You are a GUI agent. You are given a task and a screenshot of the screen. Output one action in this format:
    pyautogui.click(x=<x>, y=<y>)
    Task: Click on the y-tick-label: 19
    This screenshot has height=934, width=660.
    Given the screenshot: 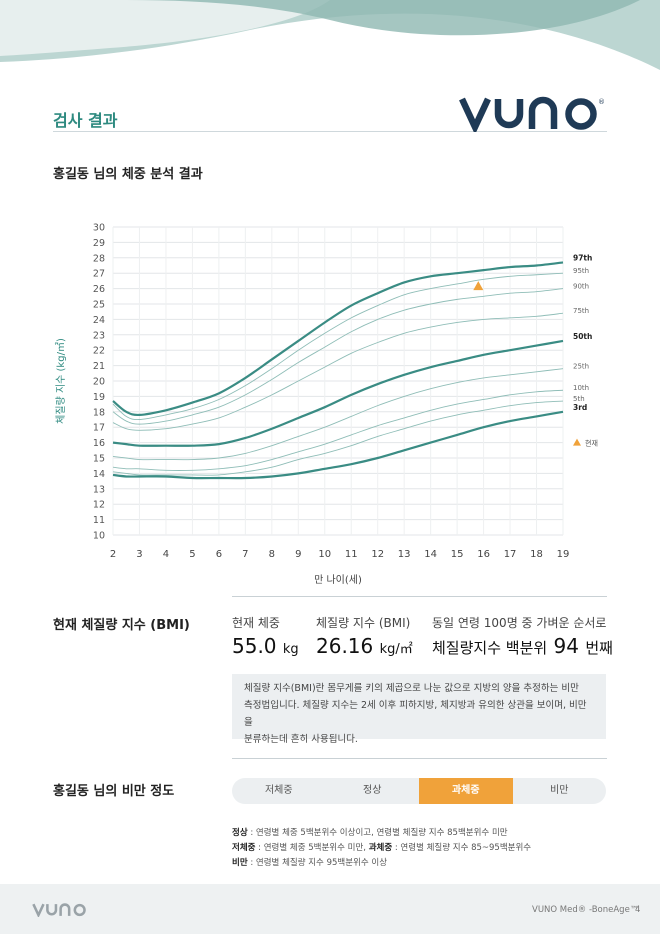 What is the action you would take?
    pyautogui.click(x=99, y=397)
    